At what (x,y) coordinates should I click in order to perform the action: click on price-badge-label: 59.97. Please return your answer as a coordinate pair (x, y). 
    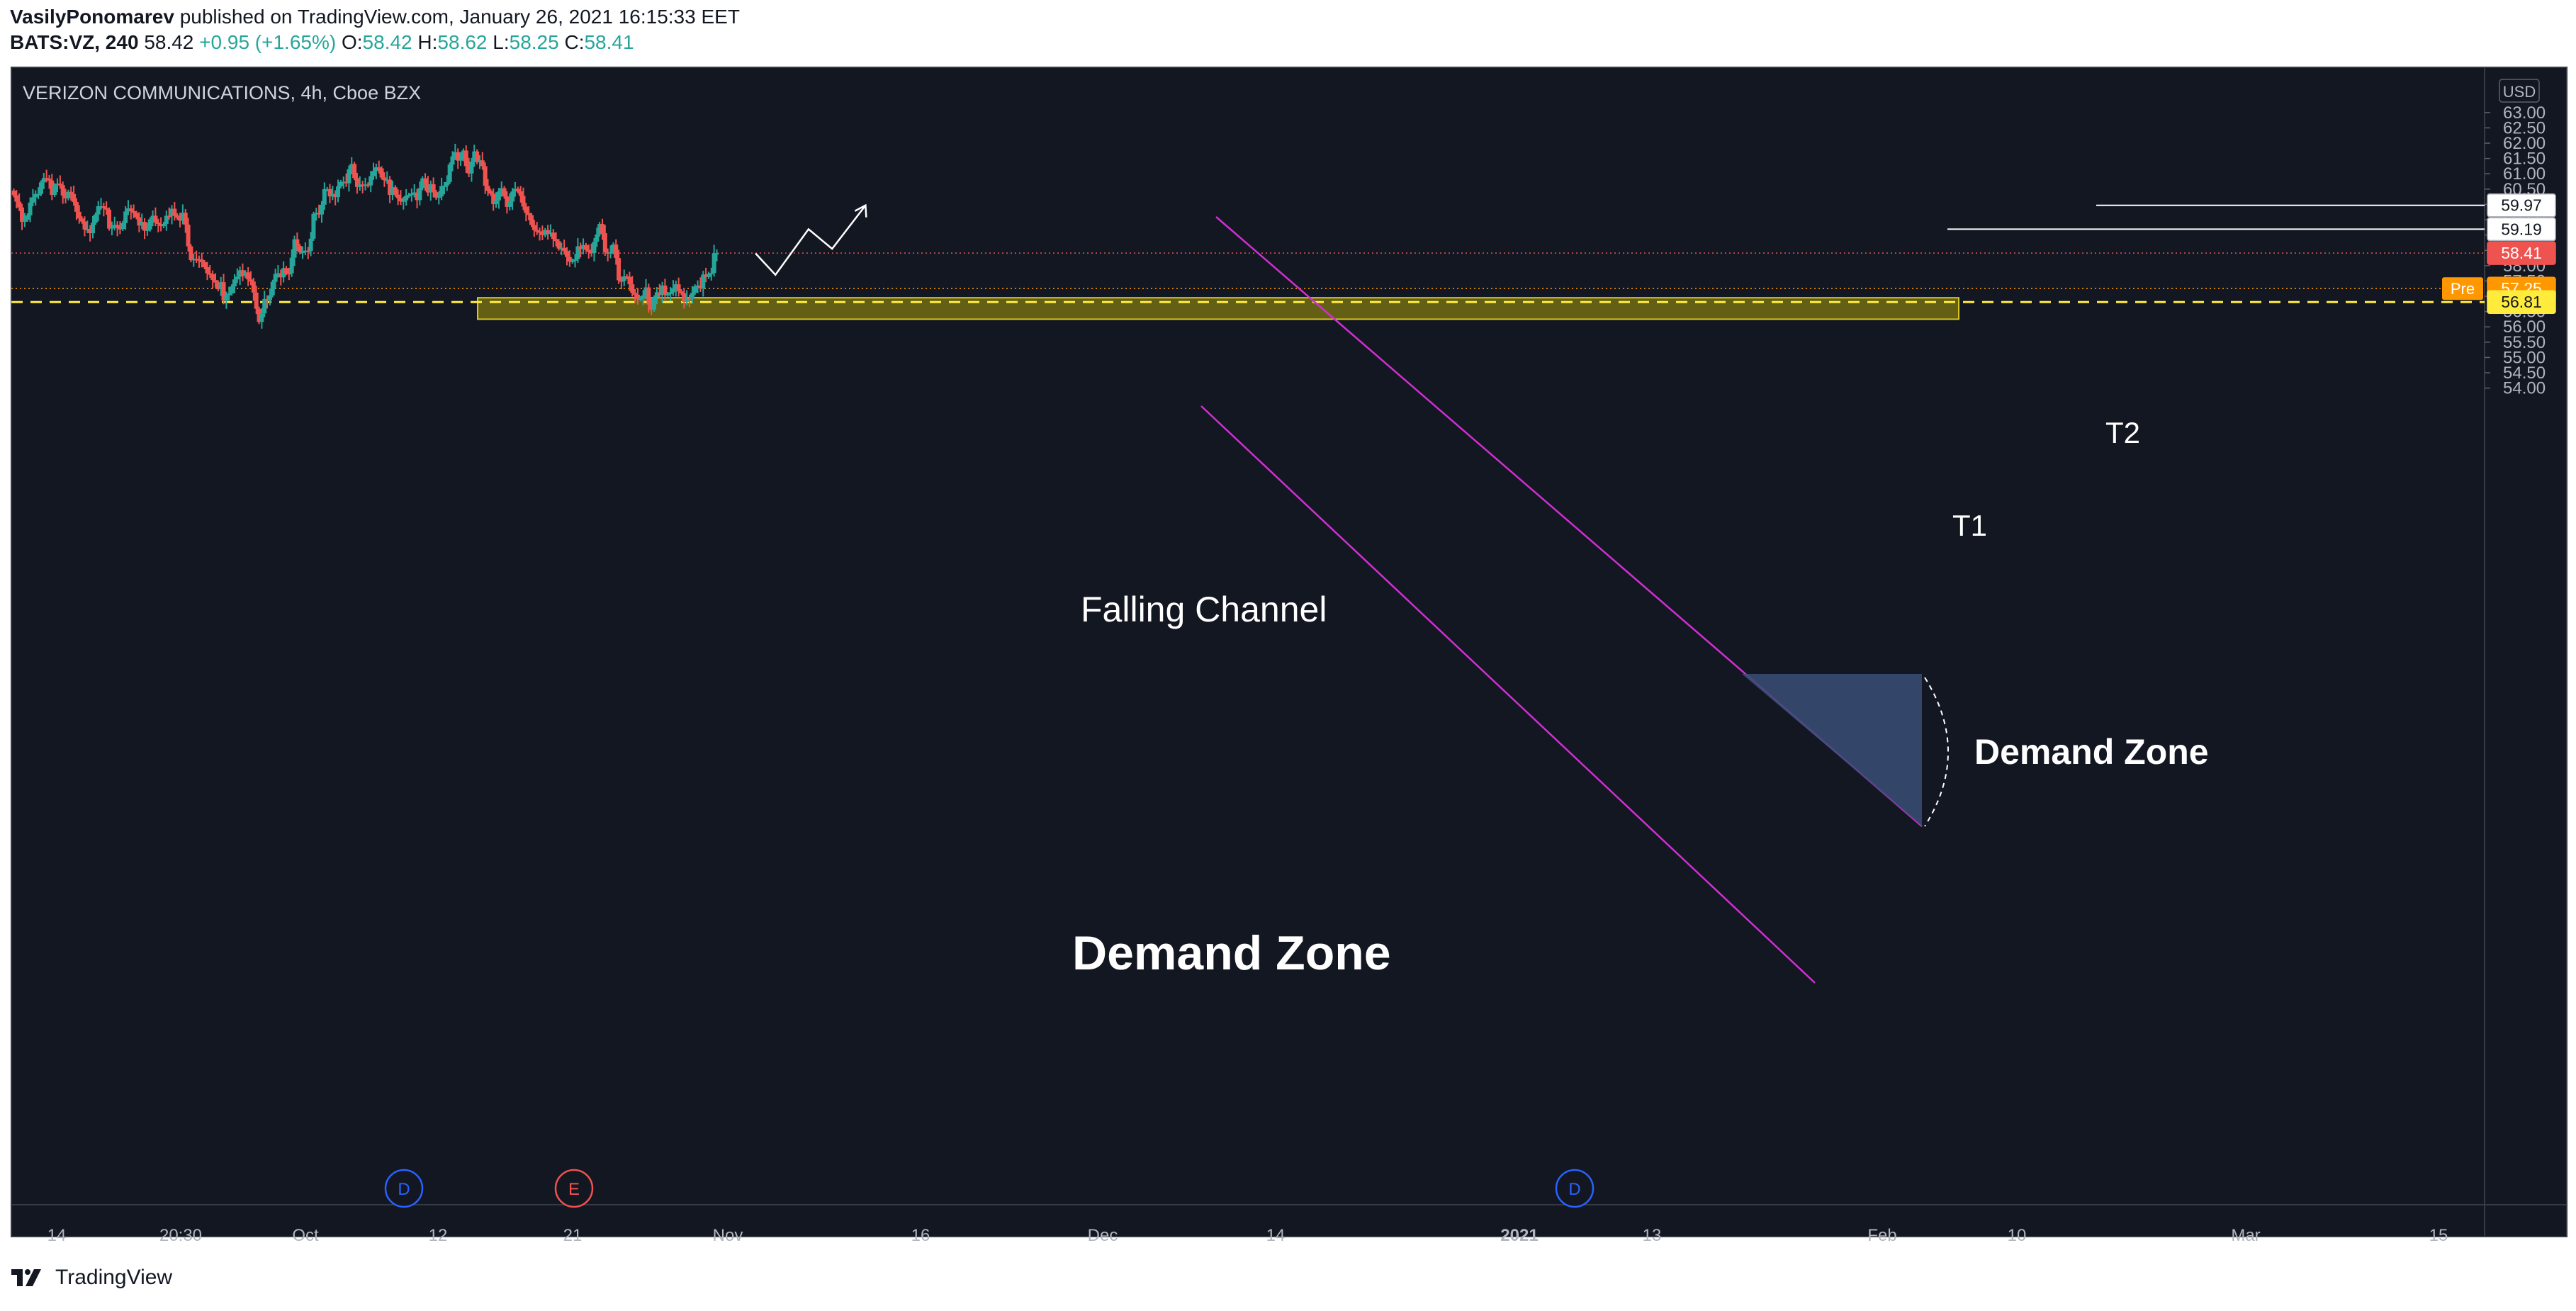
    Looking at the image, I should click on (2521, 205).